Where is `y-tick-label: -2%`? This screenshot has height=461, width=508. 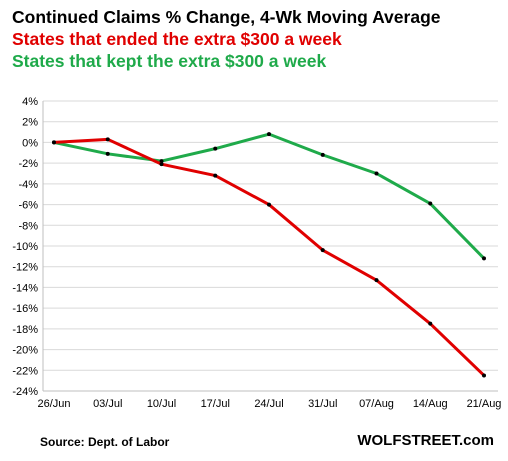 y-tick-label: -2% is located at coordinates (28, 164).